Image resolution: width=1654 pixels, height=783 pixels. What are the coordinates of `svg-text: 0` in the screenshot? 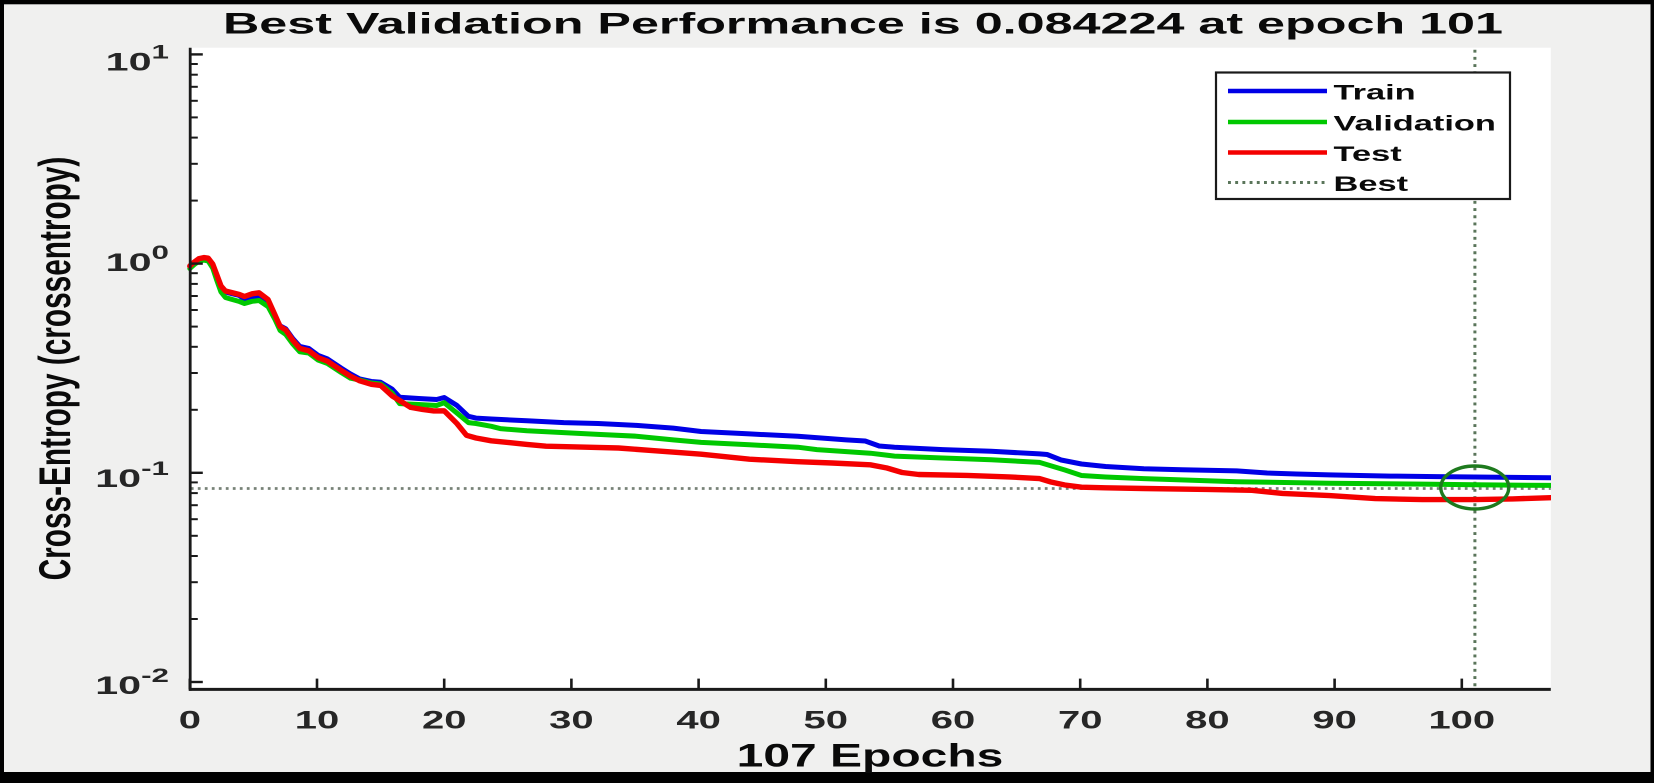 It's located at (190, 721).